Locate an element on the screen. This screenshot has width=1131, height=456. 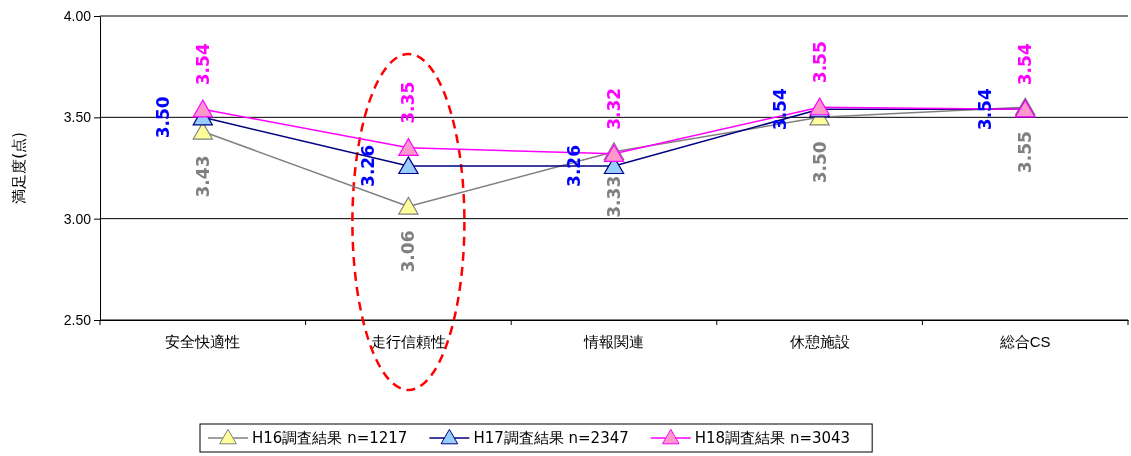
data-label: 3.32 is located at coordinates (614, 108).